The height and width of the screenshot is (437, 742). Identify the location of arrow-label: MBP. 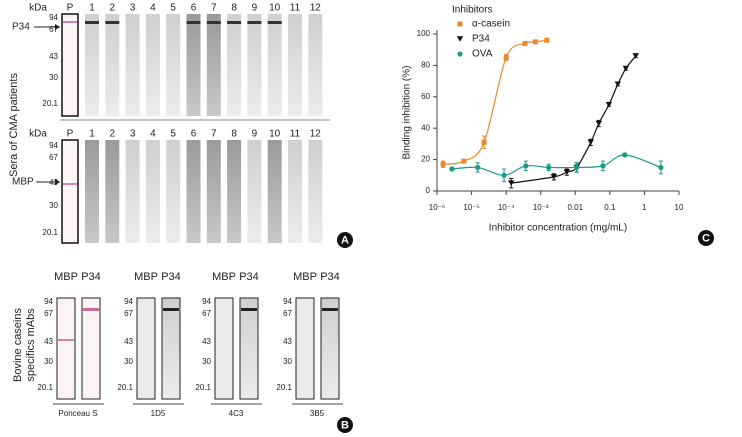
(23, 182).